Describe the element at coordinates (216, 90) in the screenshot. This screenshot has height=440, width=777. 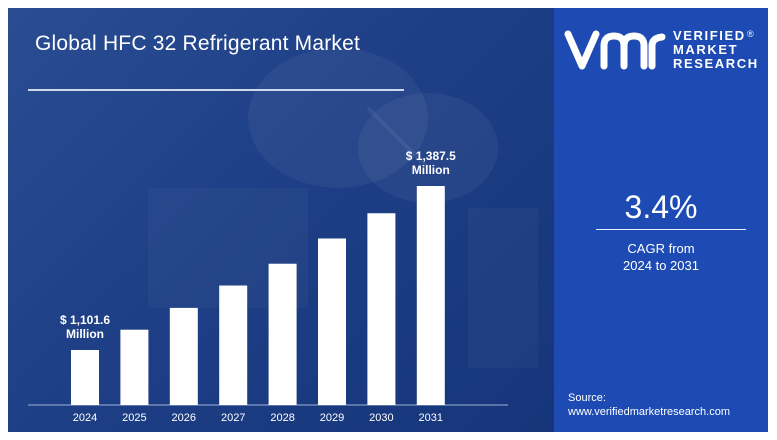
I see `title-divider` at that location.